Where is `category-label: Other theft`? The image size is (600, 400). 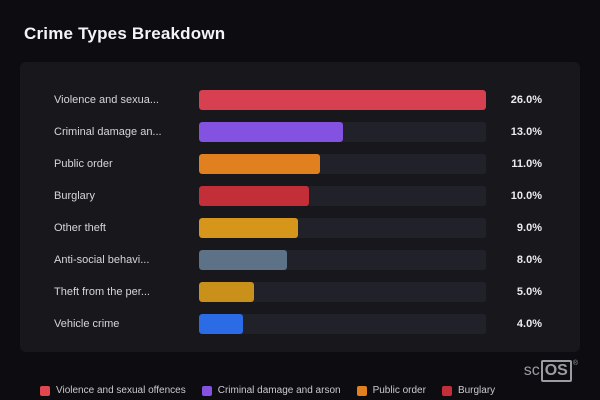
category-label: Other theft is located at coordinates (80, 228).